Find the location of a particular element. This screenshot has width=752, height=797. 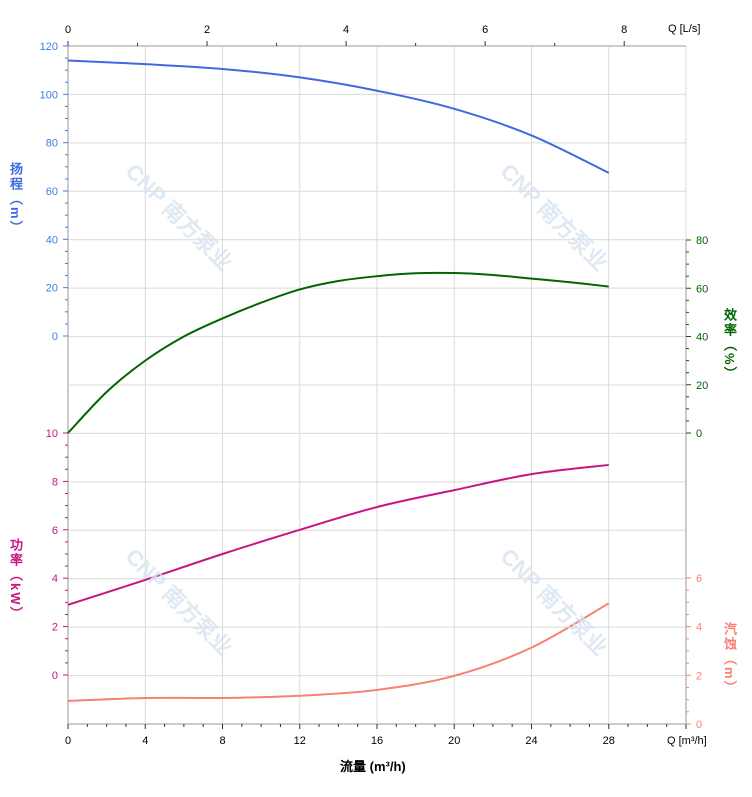

head-tick-label: 40 is located at coordinates (52, 240).